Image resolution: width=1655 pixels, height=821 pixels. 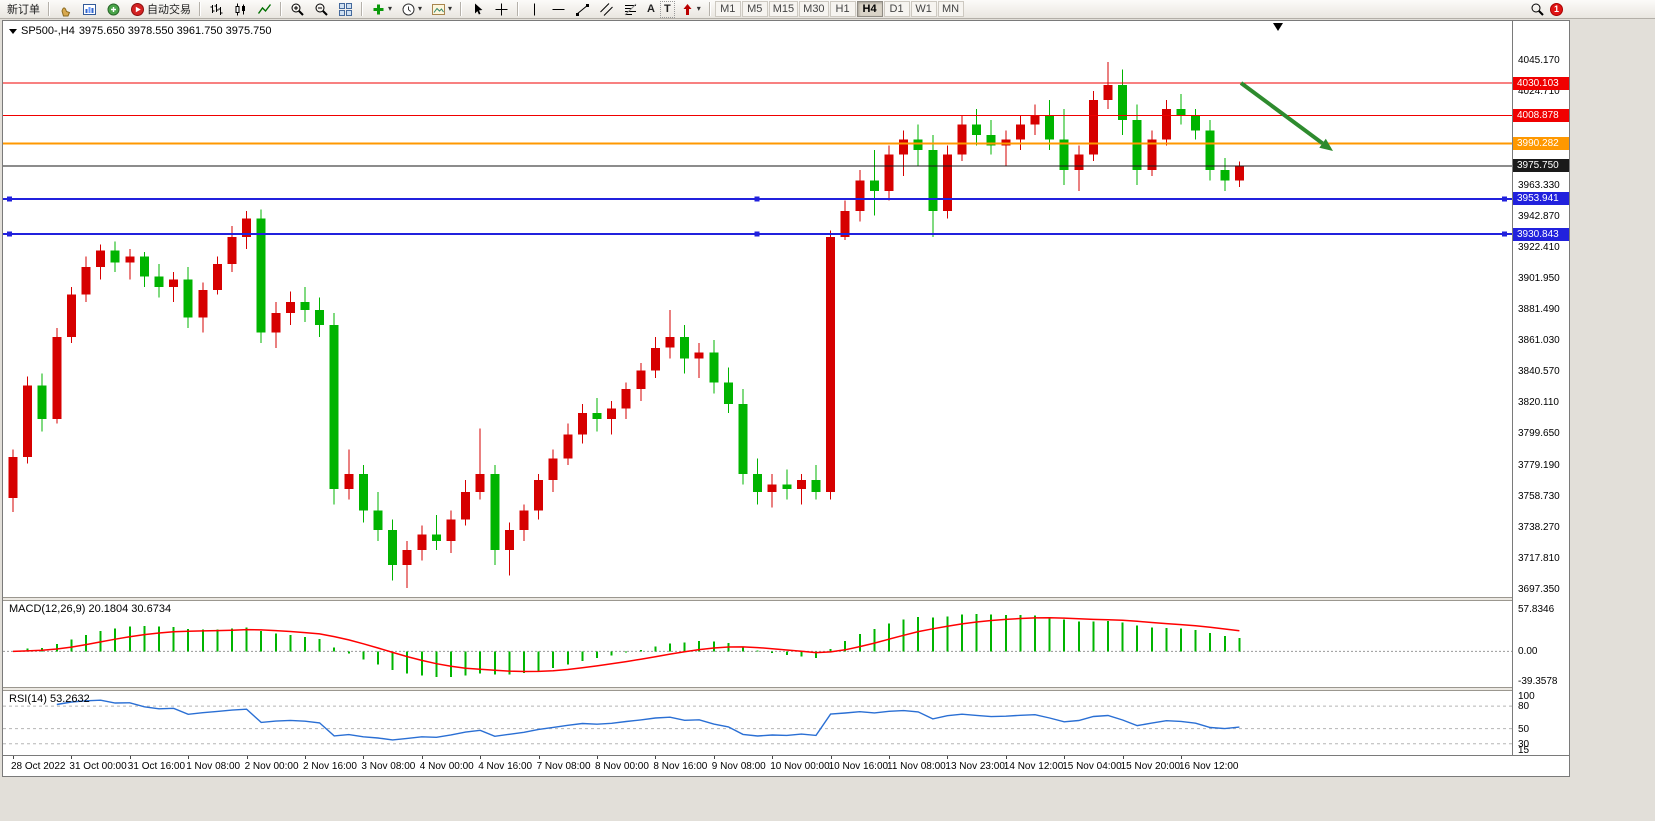 What do you see at coordinates (626, 644) in the screenshot?
I see `macd-signal-line` at bounding box center [626, 644].